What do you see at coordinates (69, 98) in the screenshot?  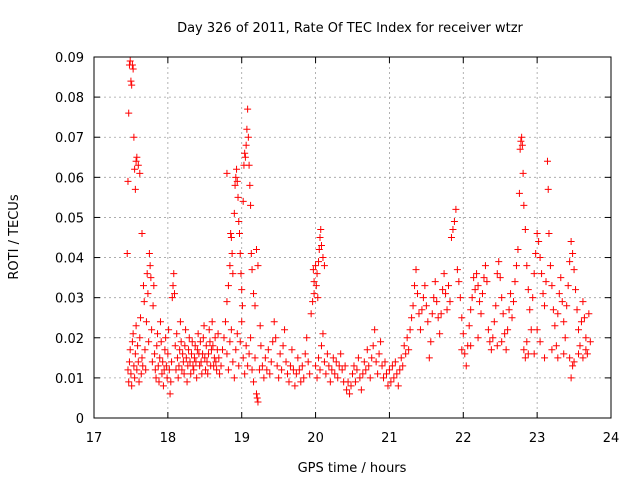 I see `y-tick-label: 0.08` at bounding box center [69, 98].